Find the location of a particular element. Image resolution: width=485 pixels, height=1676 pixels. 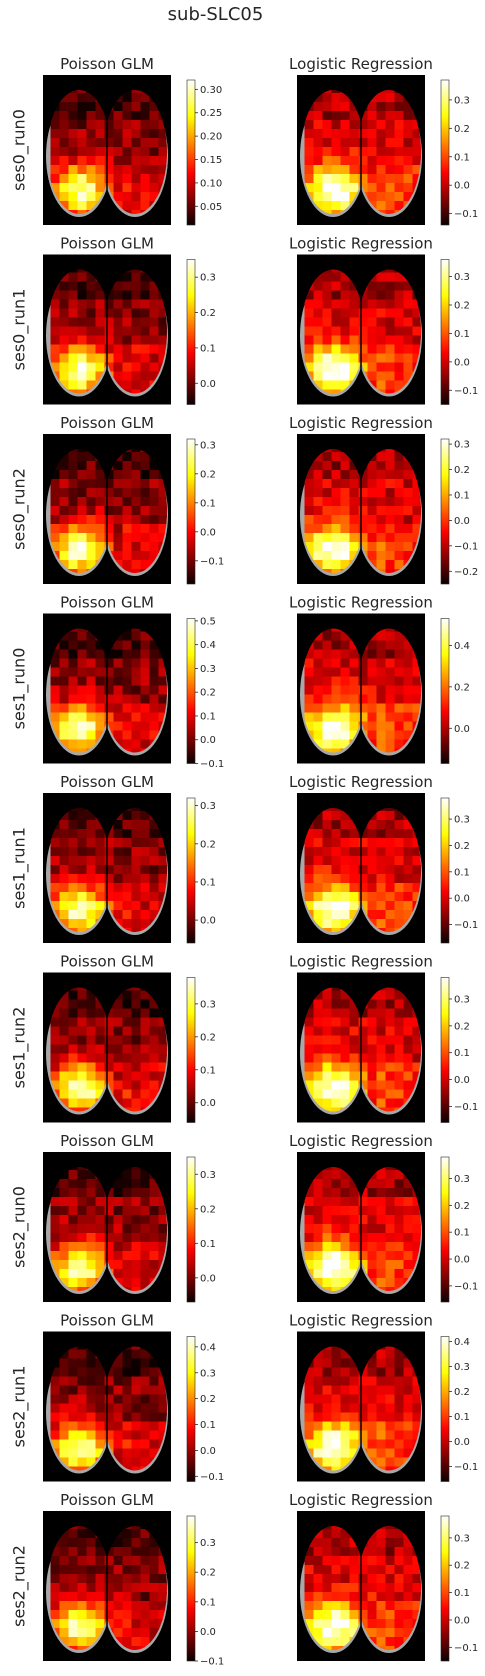

colorbar-tick-label: 0.4 is located at coordinates (462, 646).